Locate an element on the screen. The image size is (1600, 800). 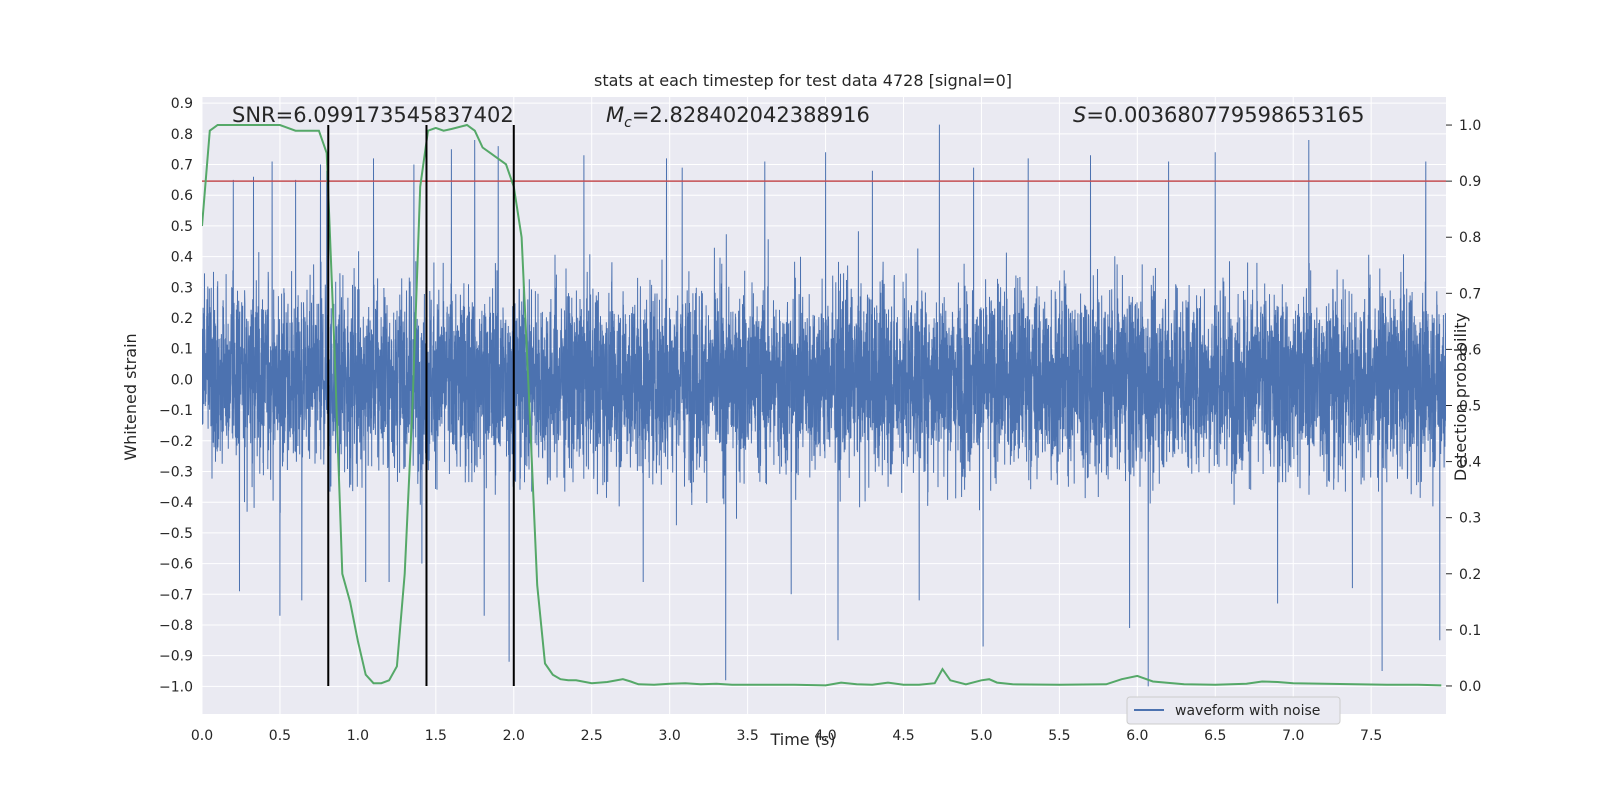
mc-symbol: M is located at coordinates (615, 115).